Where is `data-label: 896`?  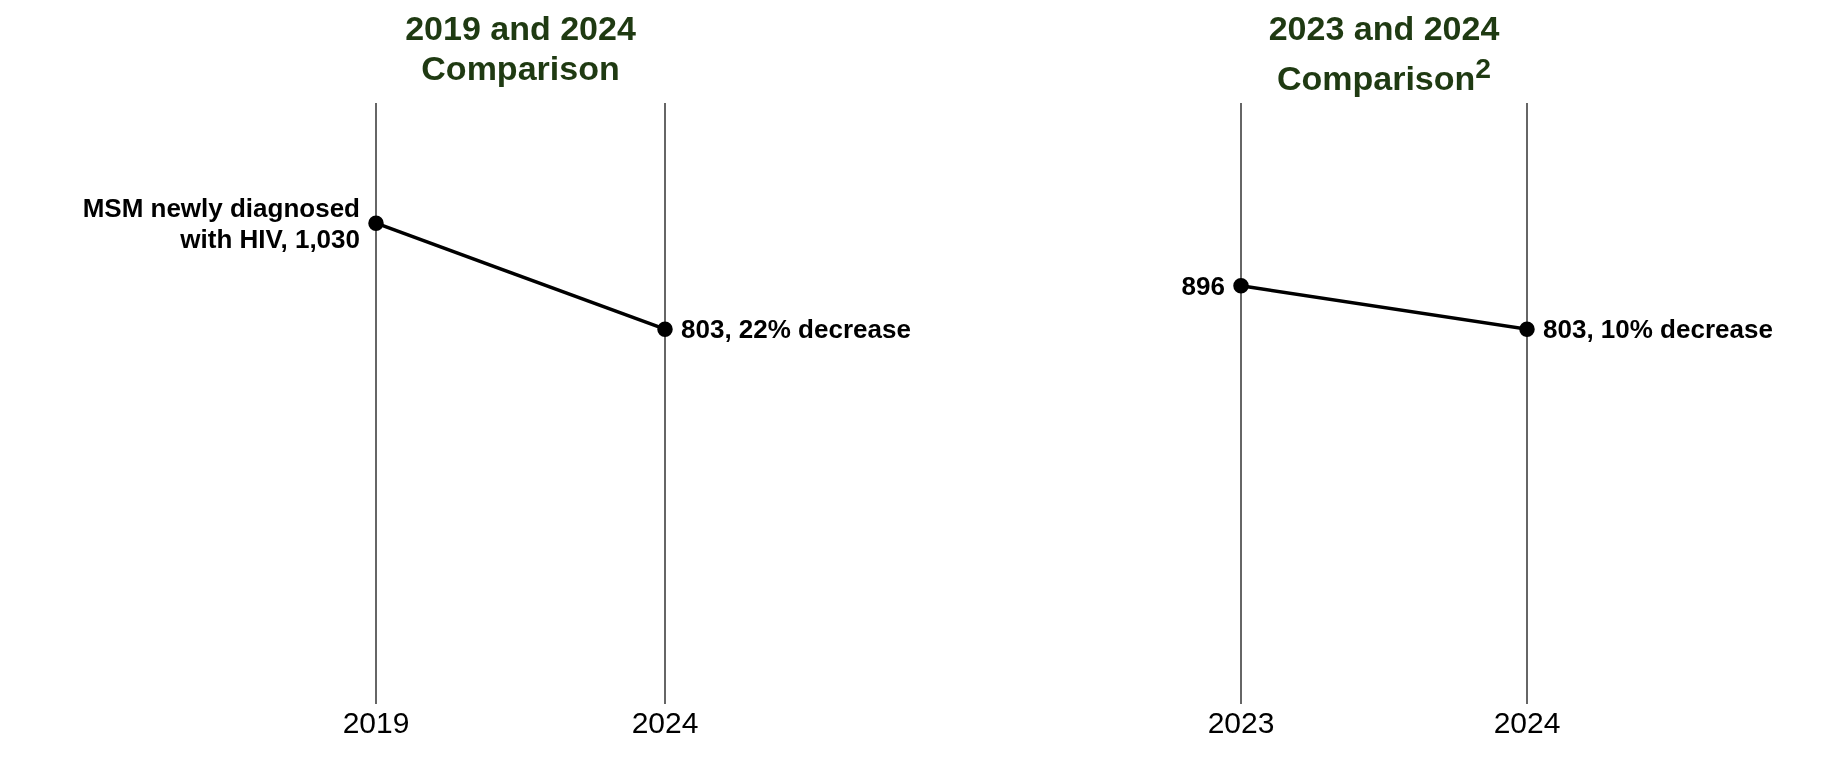
data-label: 896 is located at coordinates (1203, 285).